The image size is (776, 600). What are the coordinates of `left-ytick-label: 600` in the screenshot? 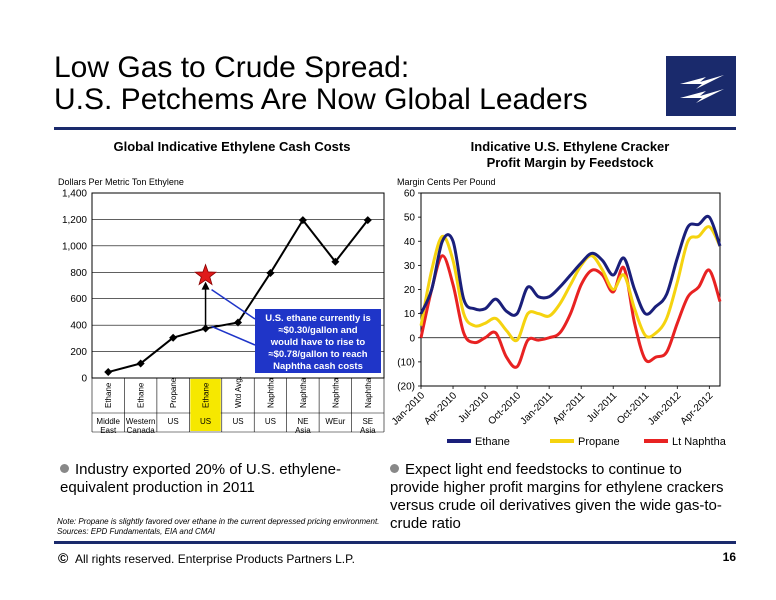 It's located at (78, 299).